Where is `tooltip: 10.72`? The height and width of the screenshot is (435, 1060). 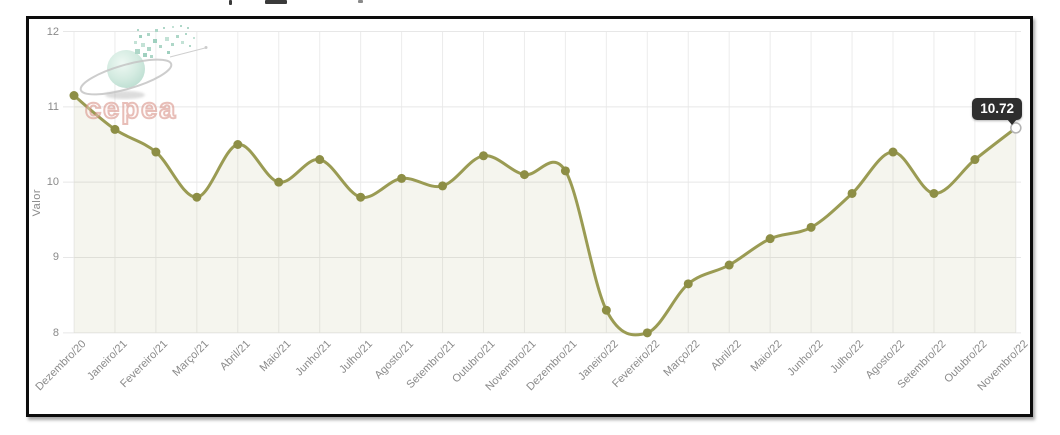
tooltip: 10.72 is located at coordinates (997, 111).